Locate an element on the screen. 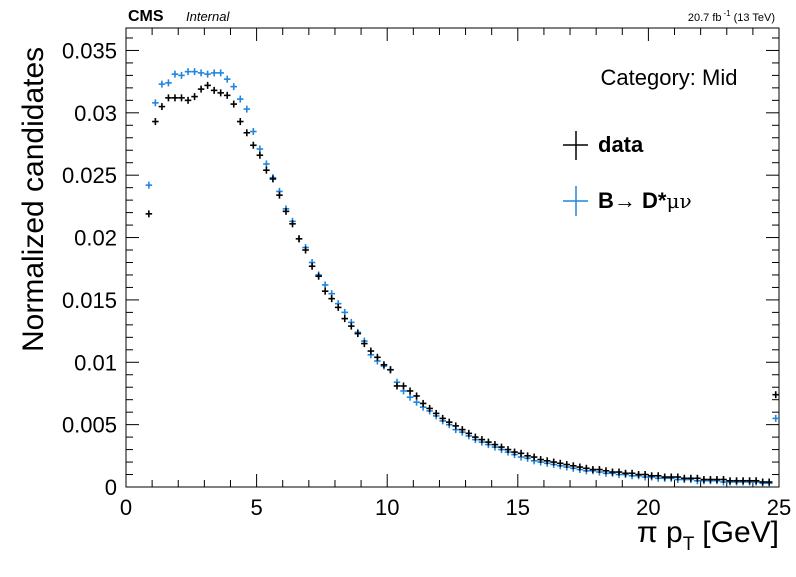 The width and height of the screenshot is (796, 577). legend: data B→ D*μν is located at coordinates (627, 173).